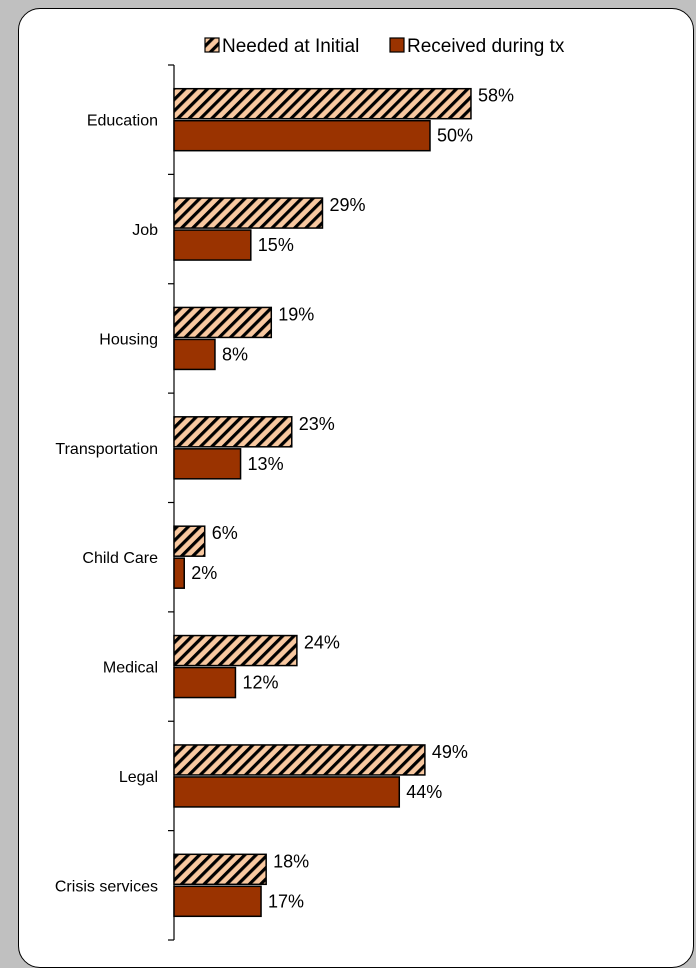 The image size is (696, 968). I want to click on data-label-needed-medical: 24%, so click(322, 643).